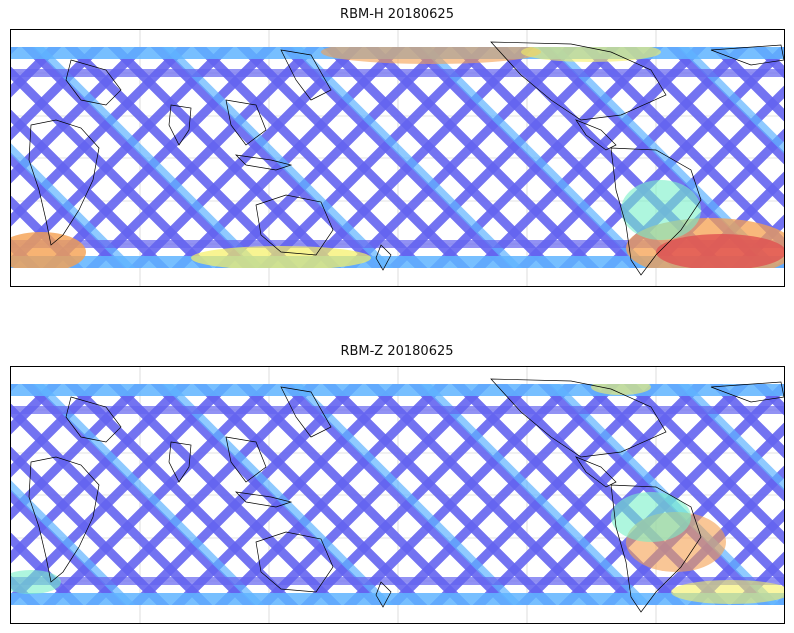 The height and width of the screenshot is (633, 794). I want to click on panel-title-rbm-h: RBM-H 20180625, so click(397, 14).